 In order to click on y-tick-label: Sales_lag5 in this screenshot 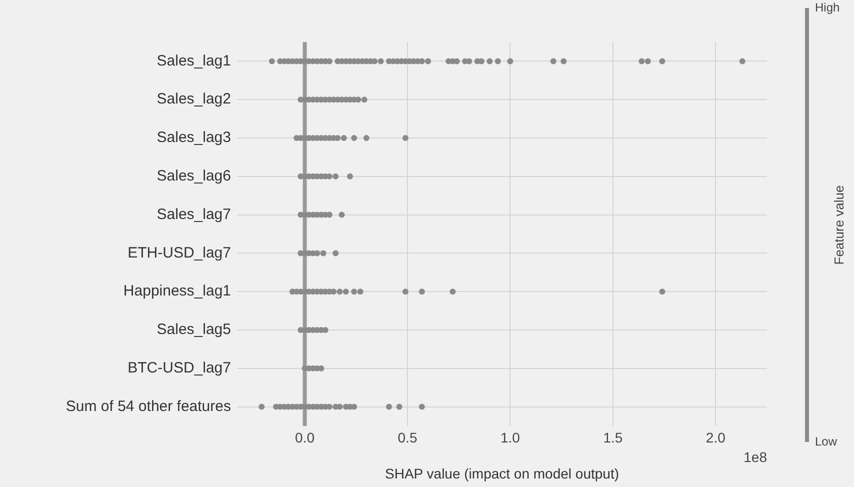, I will do `click(193, 329)`.